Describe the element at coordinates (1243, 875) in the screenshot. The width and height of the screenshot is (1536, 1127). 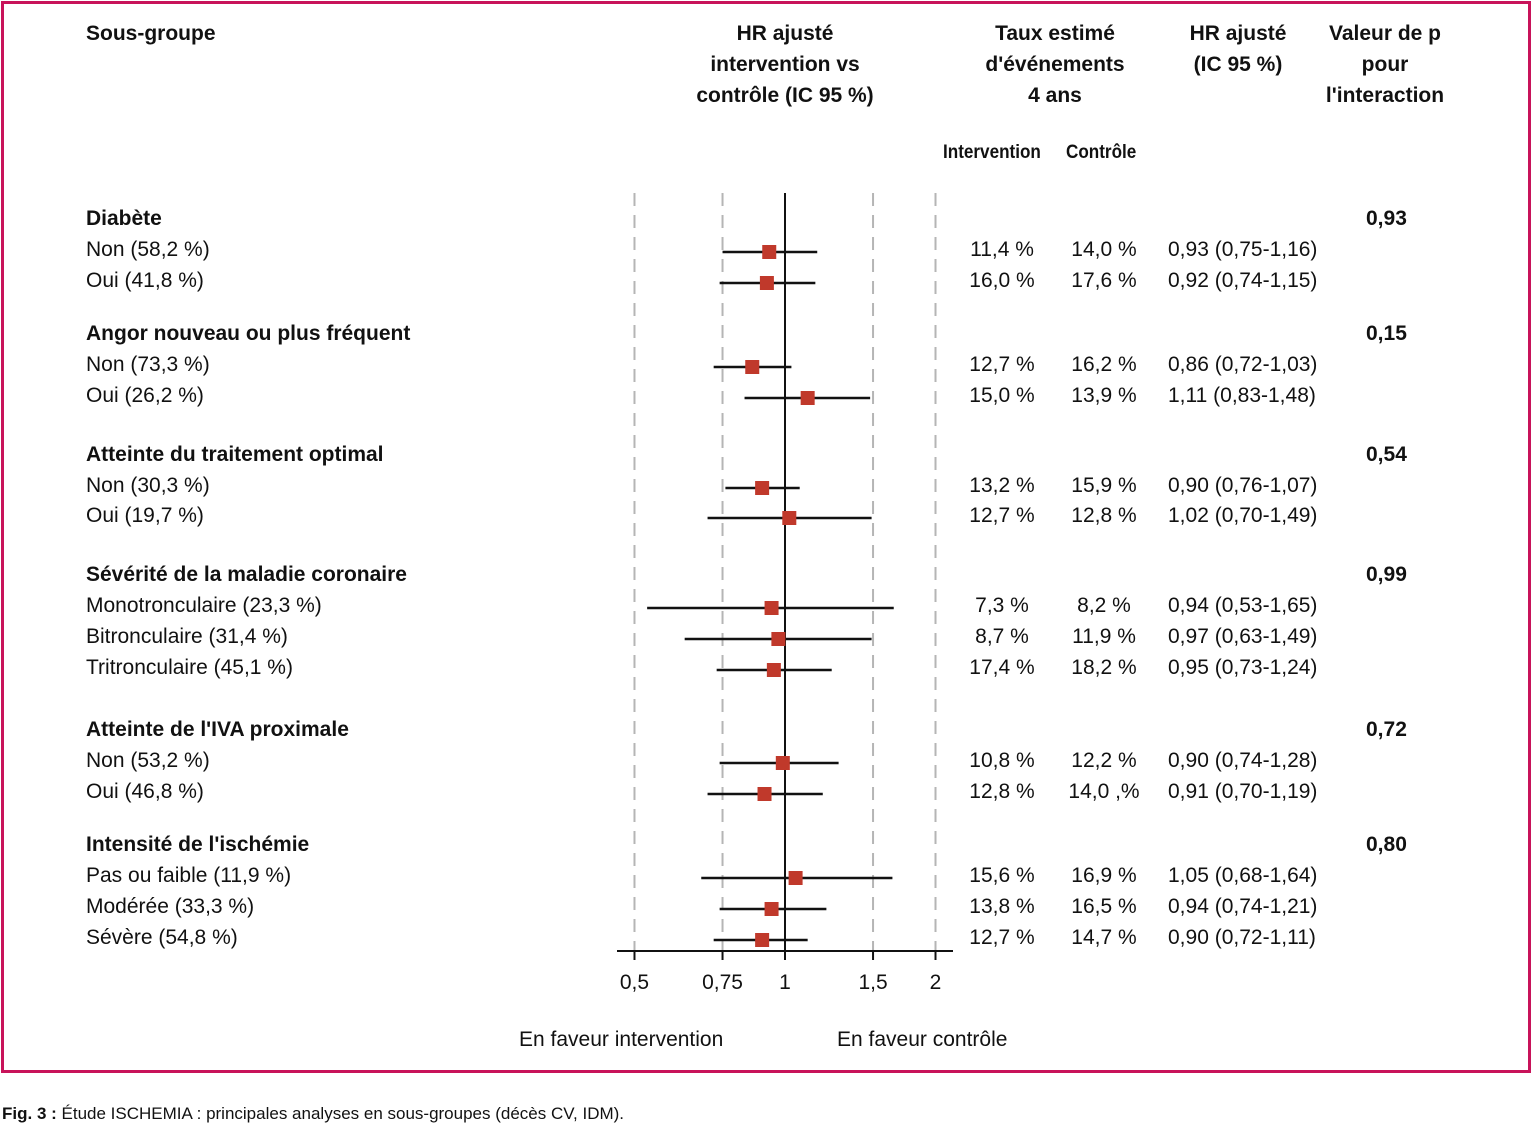
I see `hr-ci-text: 1,05 (0,68-1,64)` at that location.